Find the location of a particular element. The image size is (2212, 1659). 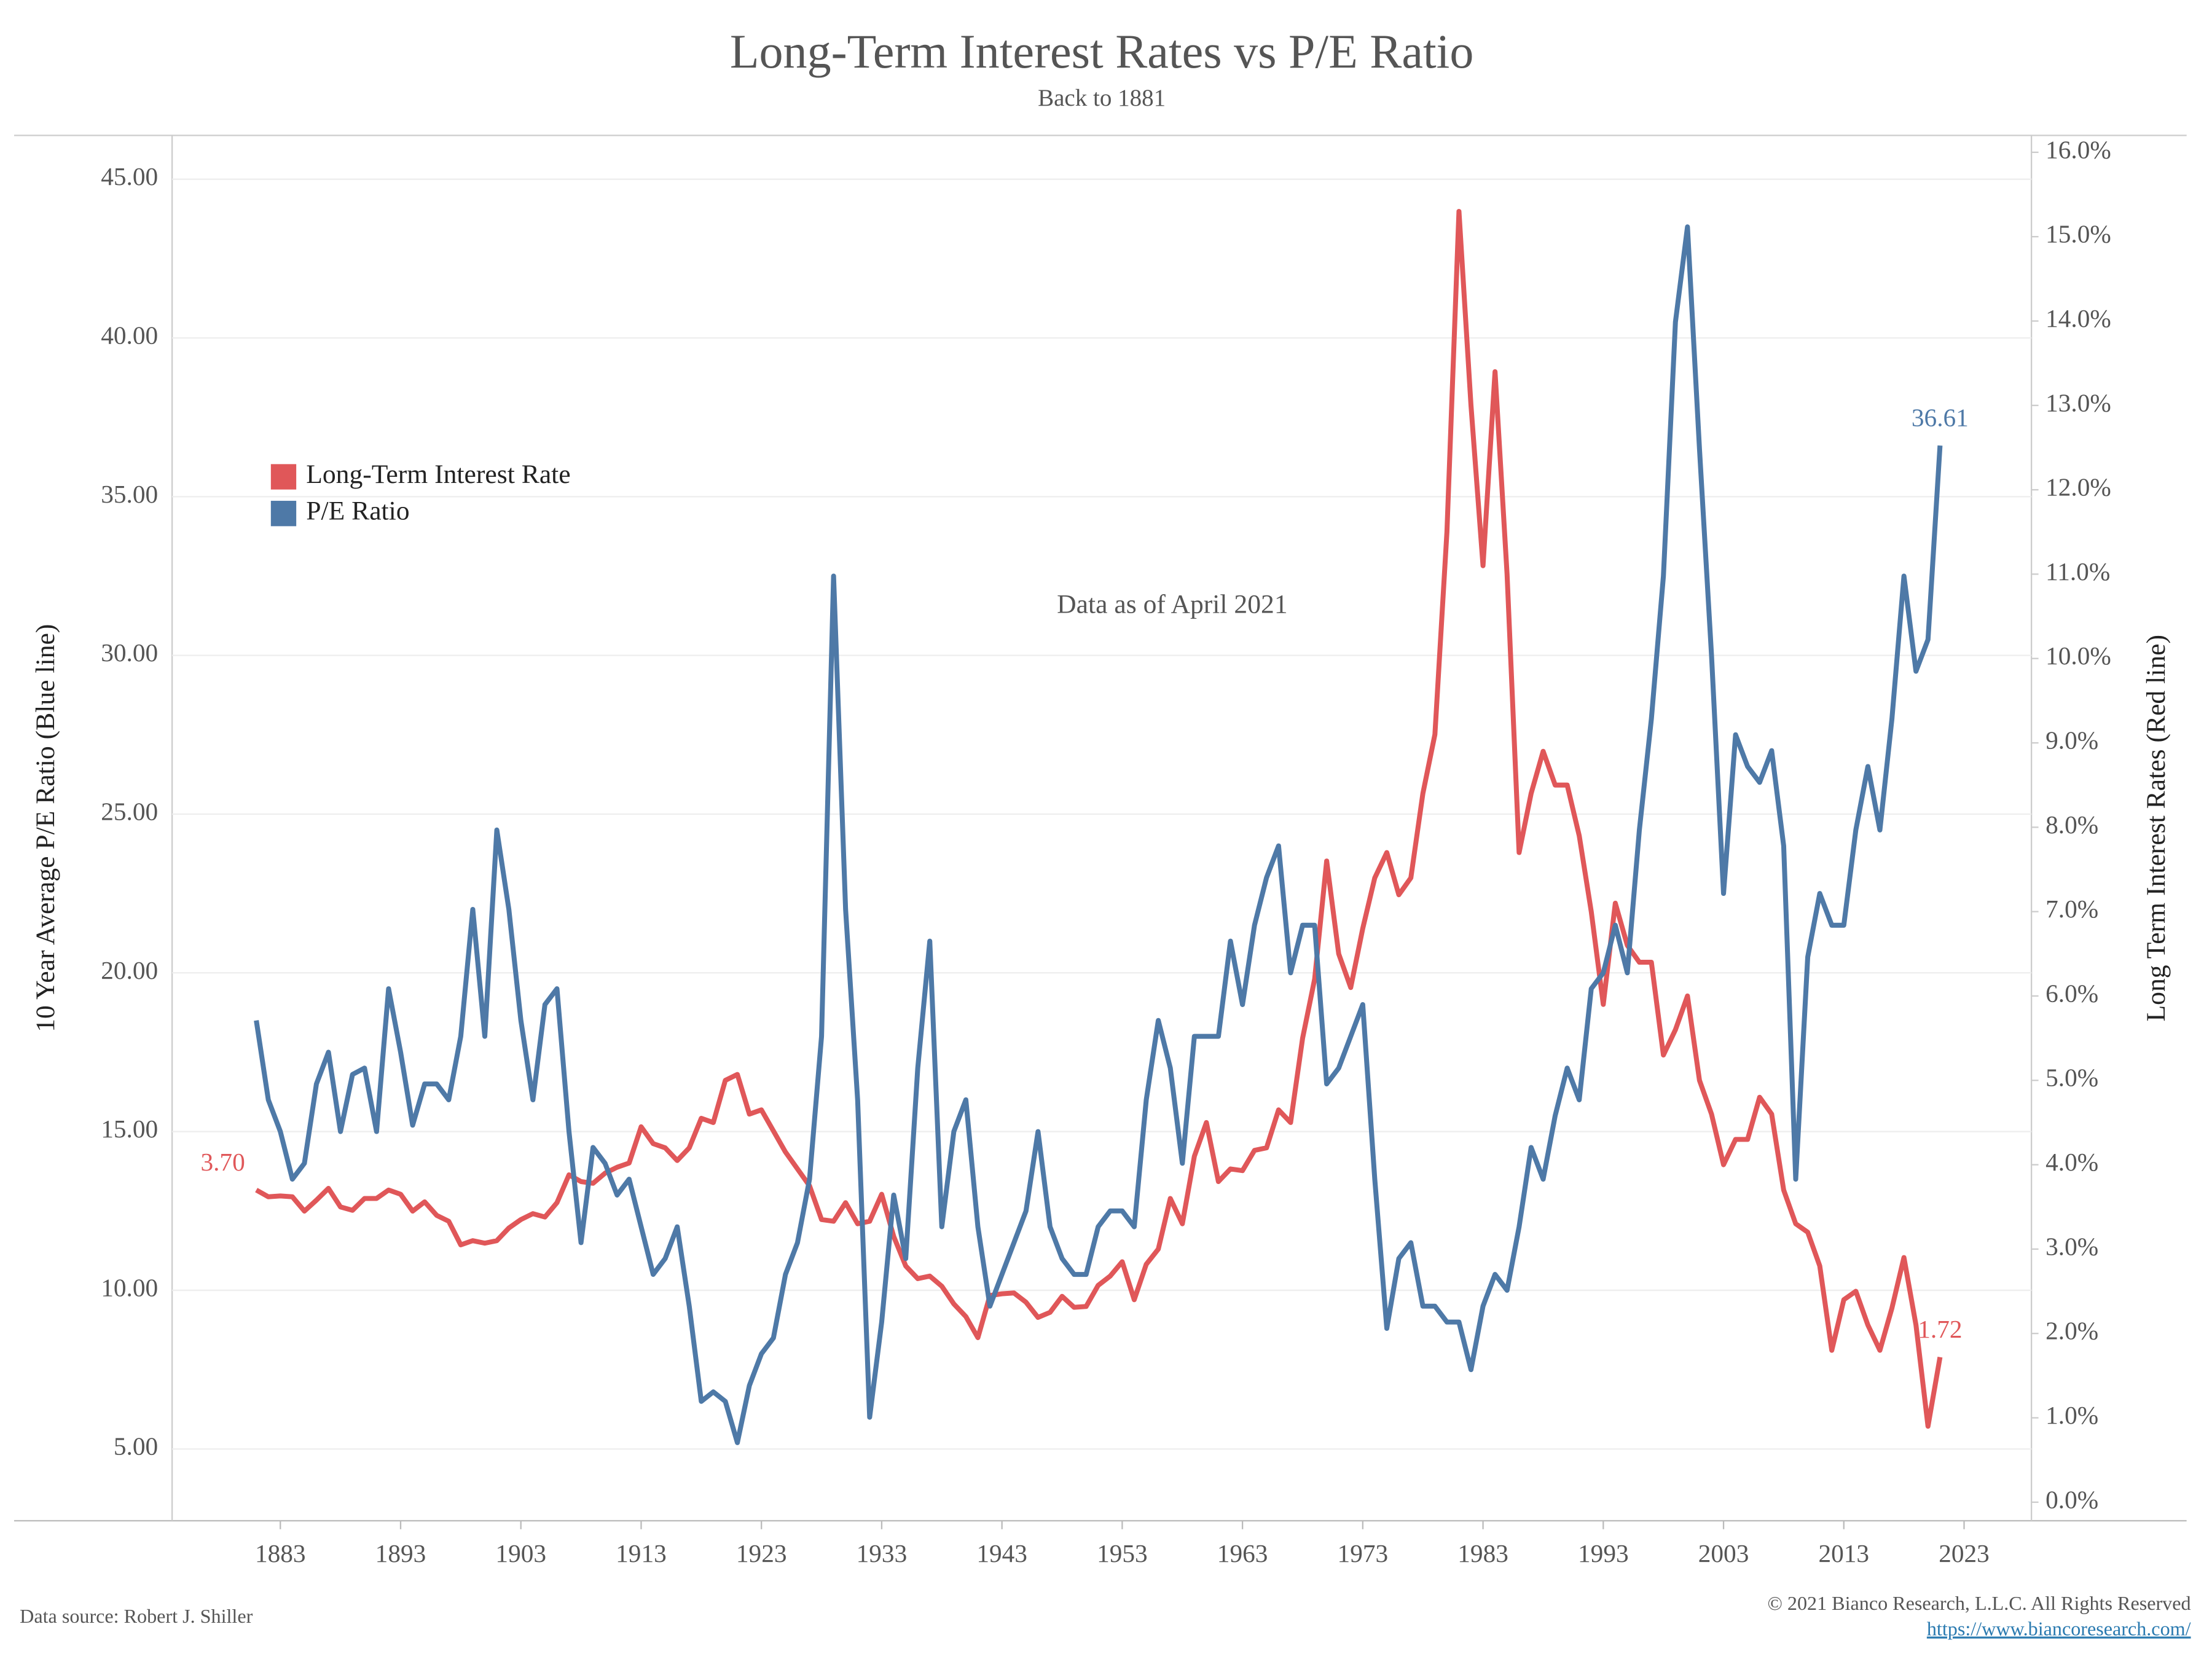

chart-title: Long-Term Interest Rates vs P/E Ratio is located at coordinates (1102, 51).